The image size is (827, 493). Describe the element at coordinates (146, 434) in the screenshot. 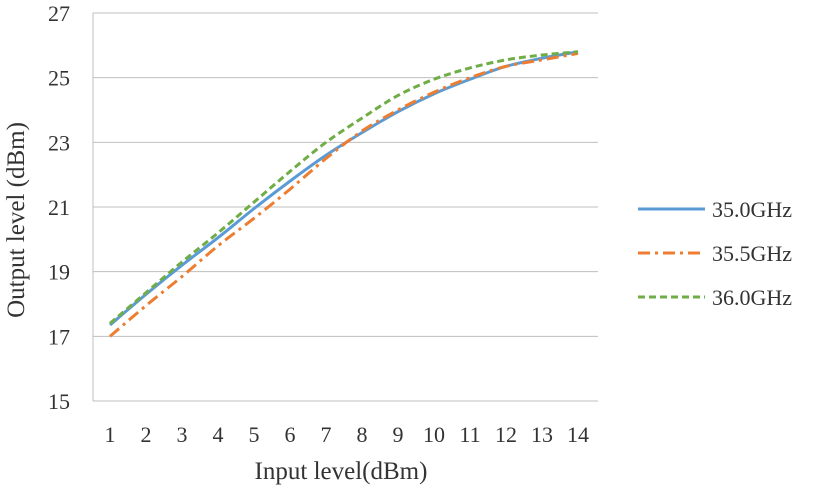

I see `x-tick-label: 2` at that location.